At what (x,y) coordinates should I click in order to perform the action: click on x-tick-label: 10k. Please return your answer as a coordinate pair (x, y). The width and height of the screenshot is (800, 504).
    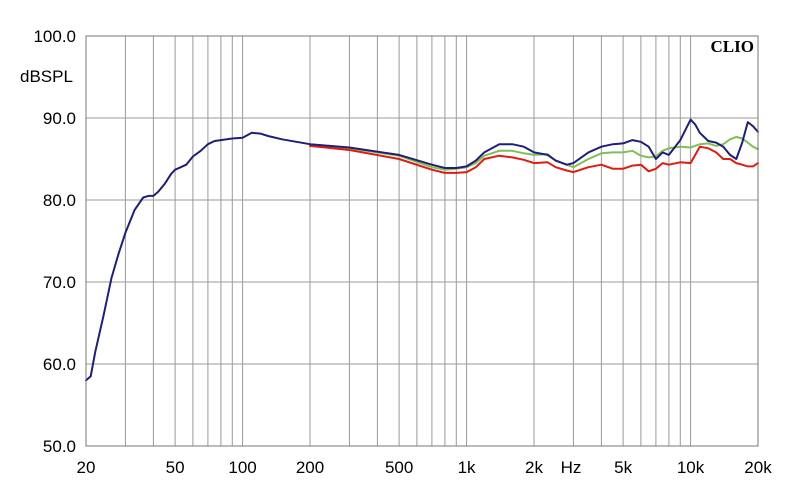
    Looking at the image, I should click on (691, 467).